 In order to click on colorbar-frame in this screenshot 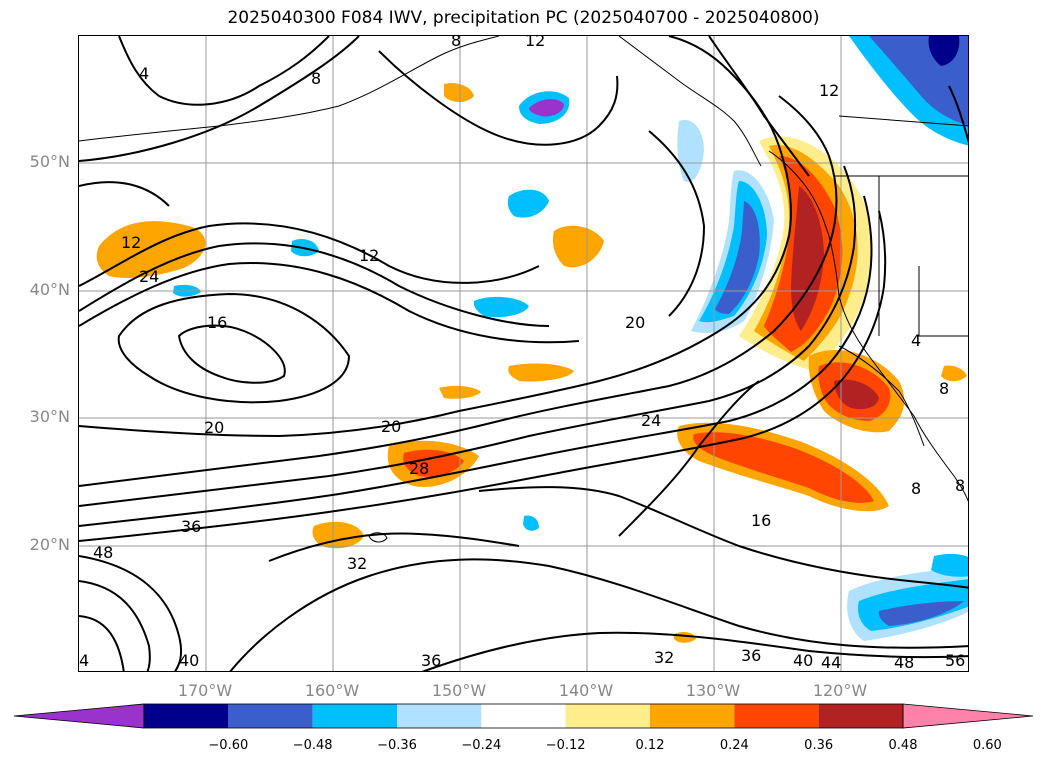, I will do `click(523, 716)`.